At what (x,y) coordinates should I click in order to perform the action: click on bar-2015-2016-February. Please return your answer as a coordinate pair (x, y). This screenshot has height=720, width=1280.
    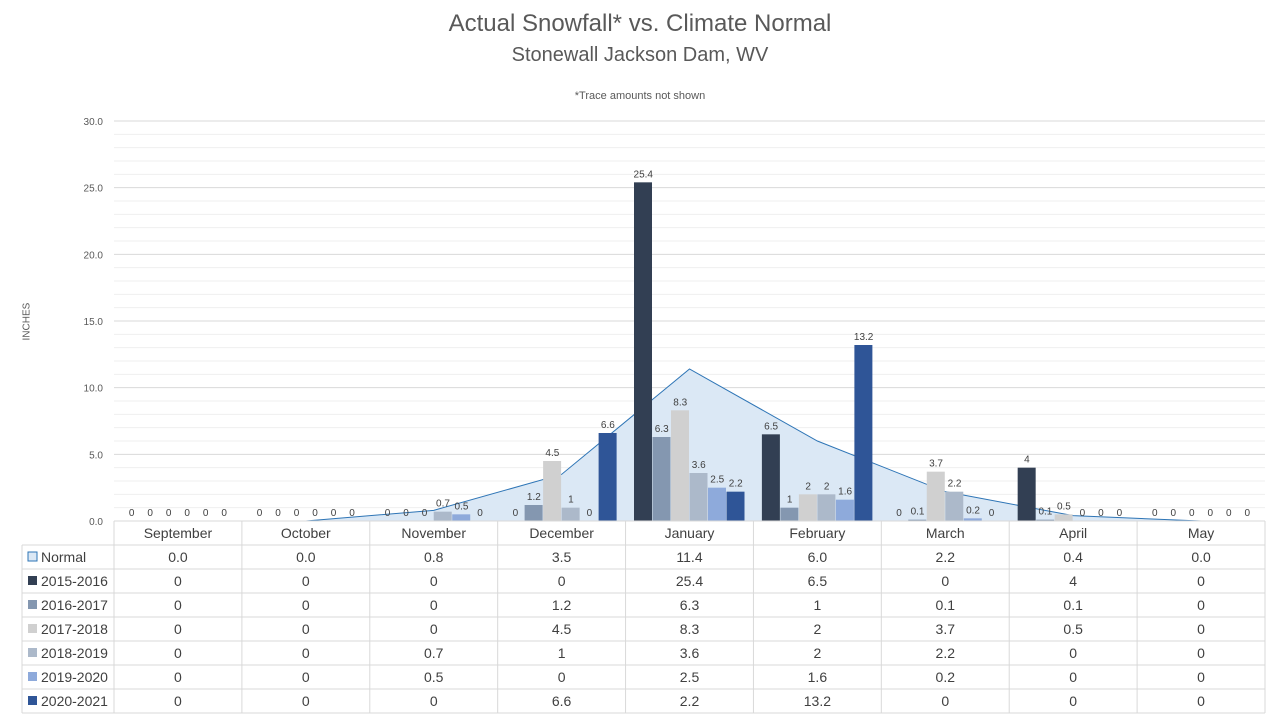
    Looking at the image, I should click on (770, 477).